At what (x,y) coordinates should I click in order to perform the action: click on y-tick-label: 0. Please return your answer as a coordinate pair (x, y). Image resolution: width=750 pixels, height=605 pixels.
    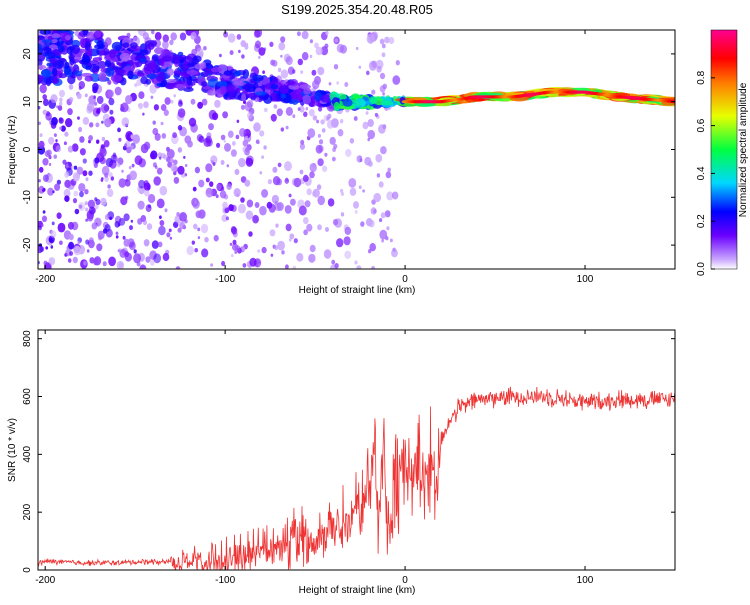
    Looking at the image, I should click on (27, 570).